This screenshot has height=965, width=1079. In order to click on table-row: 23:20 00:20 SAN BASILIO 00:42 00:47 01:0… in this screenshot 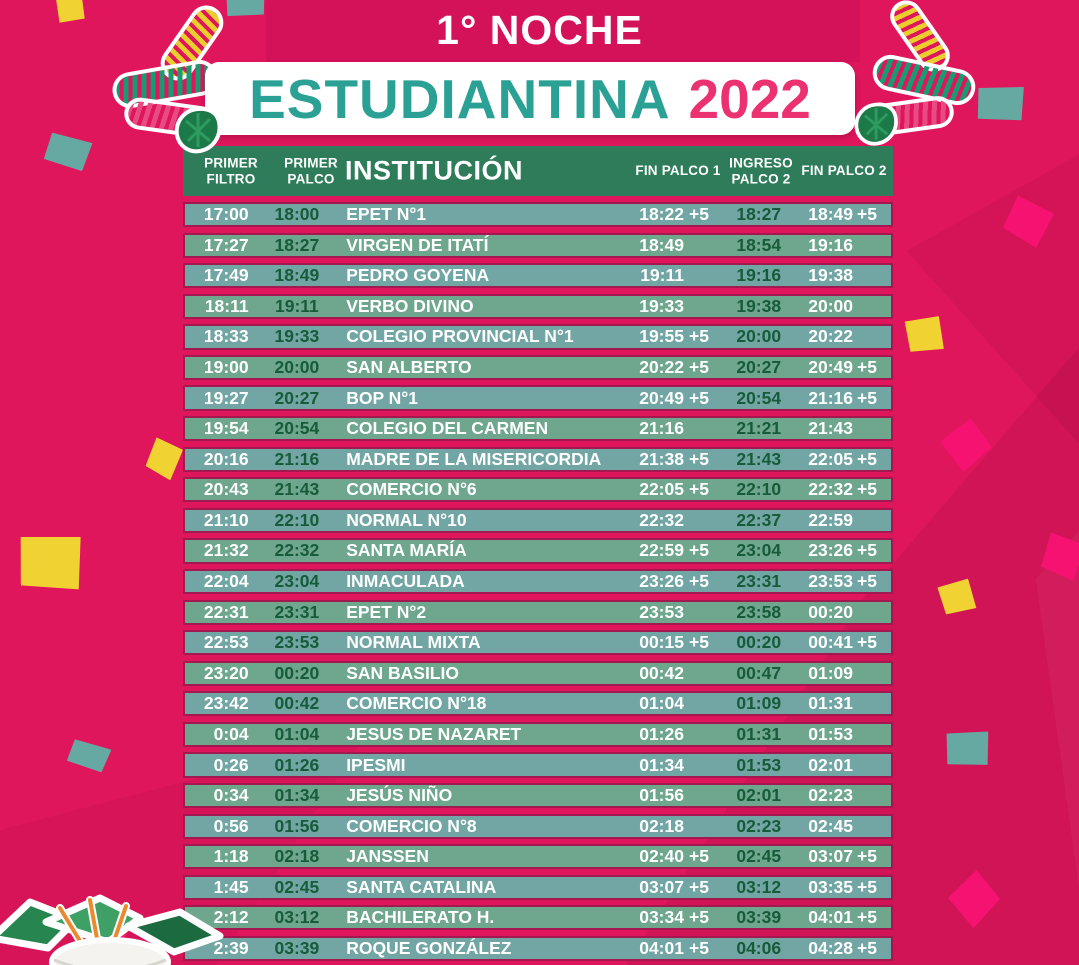, I will do `click(538, 673)`.